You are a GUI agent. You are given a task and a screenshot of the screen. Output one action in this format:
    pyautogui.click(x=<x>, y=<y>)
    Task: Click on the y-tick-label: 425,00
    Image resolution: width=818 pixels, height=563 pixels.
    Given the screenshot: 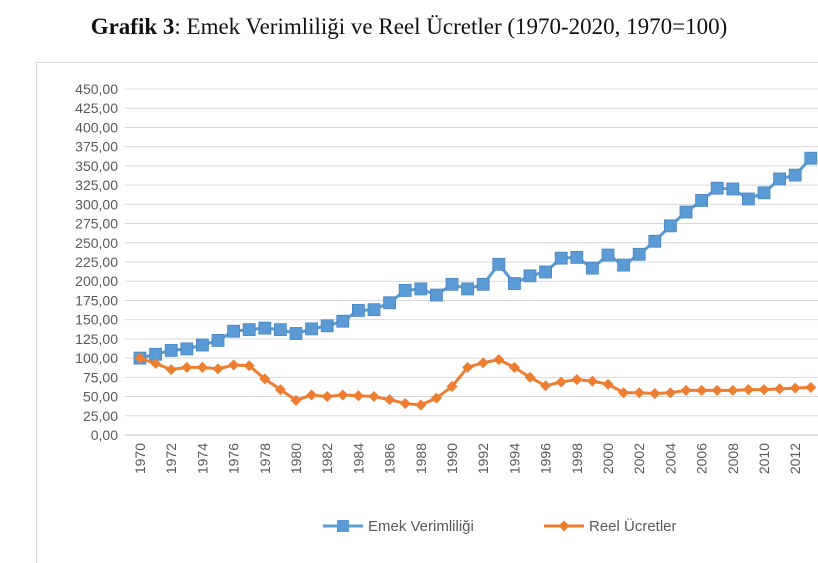 What is the action you would take?
    pyautogui.click(x=96, y=108)
    